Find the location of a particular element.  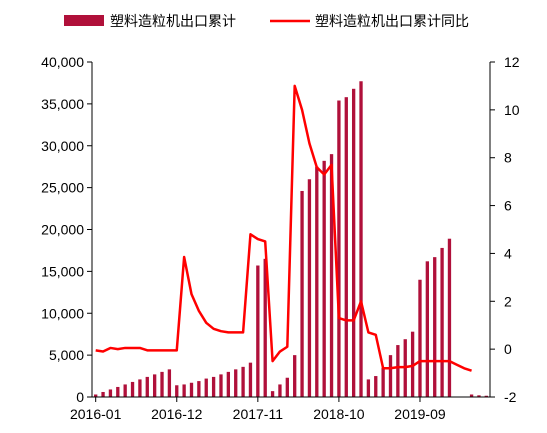

legend-label-line: 塑料造粒机出口累计同比 is located at coordinates (392, 21).